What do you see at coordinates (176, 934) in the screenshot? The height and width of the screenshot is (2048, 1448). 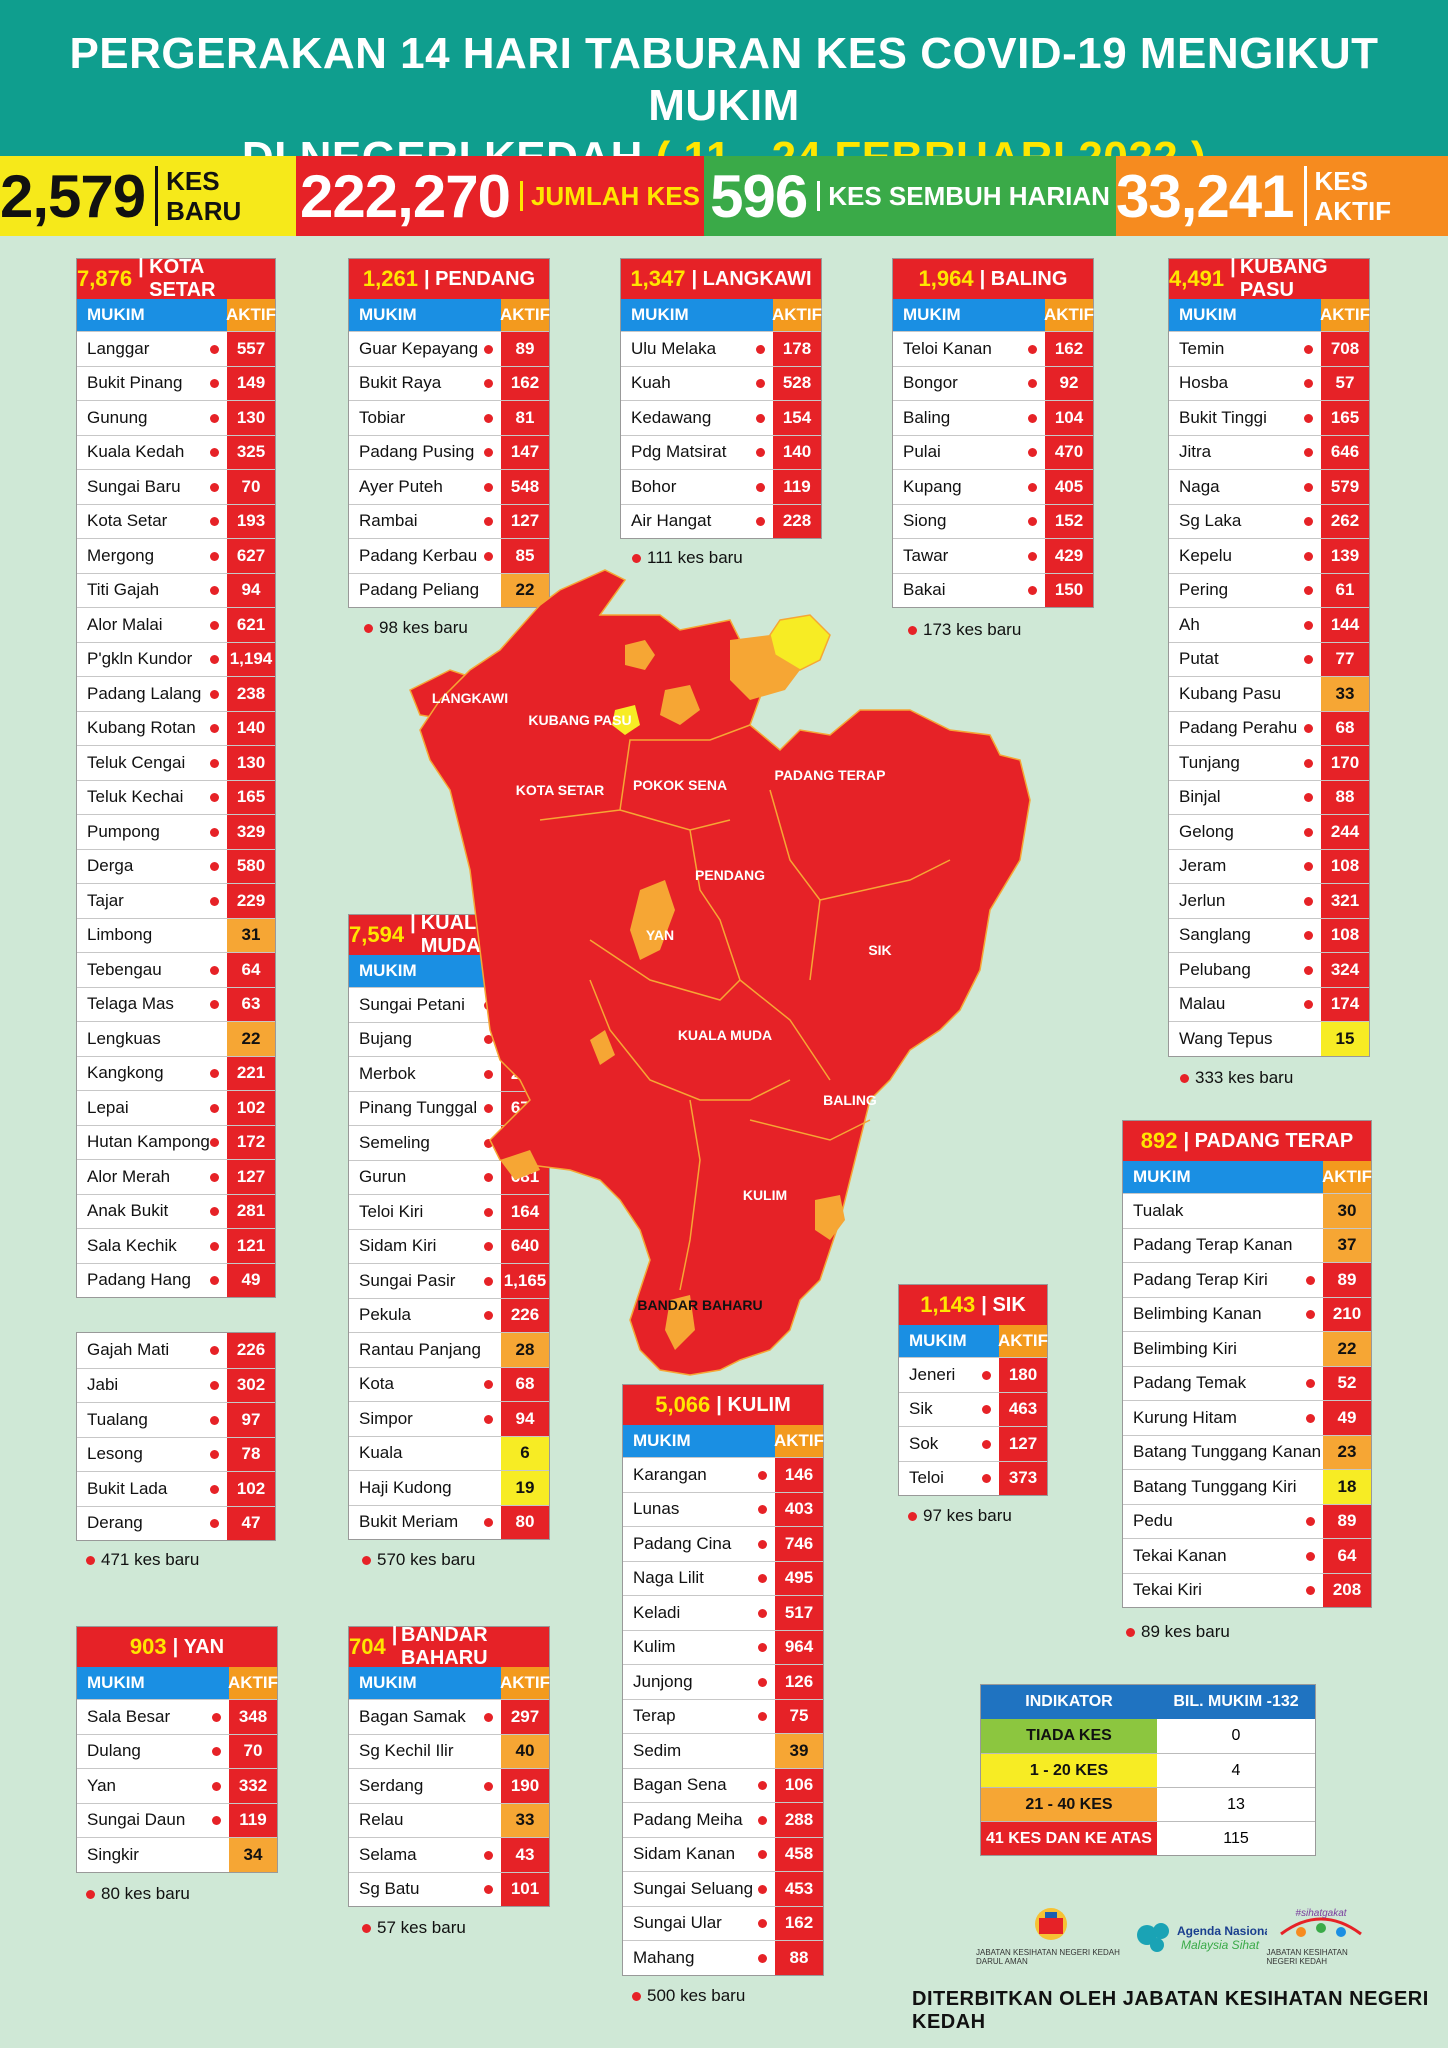 I see `table-row: Limbong 31` at bounding box center [176, 934].